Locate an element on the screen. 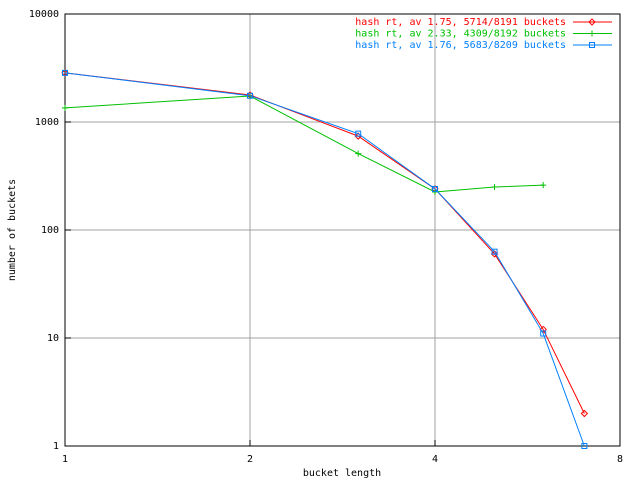  legend-label: hash rt, av 1.75, 5714/8191 buckets is located at coordinates (460, 22).